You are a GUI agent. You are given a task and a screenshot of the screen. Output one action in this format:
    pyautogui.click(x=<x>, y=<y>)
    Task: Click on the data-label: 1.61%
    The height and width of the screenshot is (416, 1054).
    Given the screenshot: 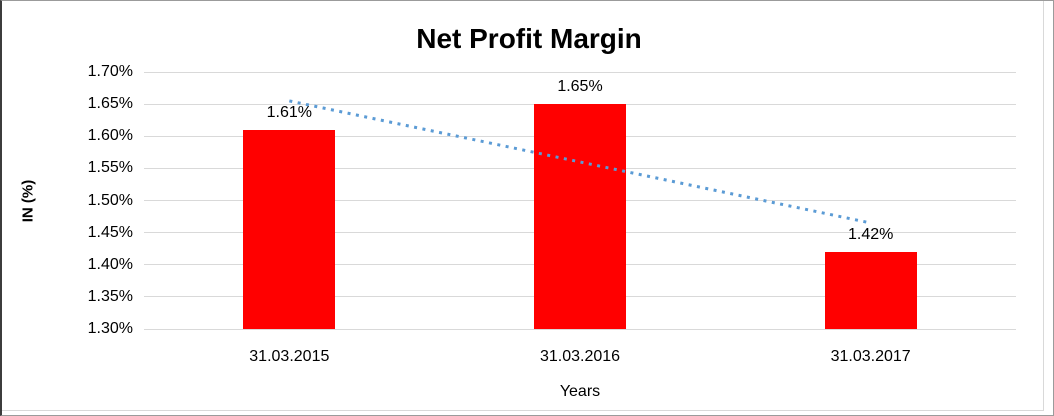 What is the action you would take?
    pyautogui.click(x=289, y=112)
    